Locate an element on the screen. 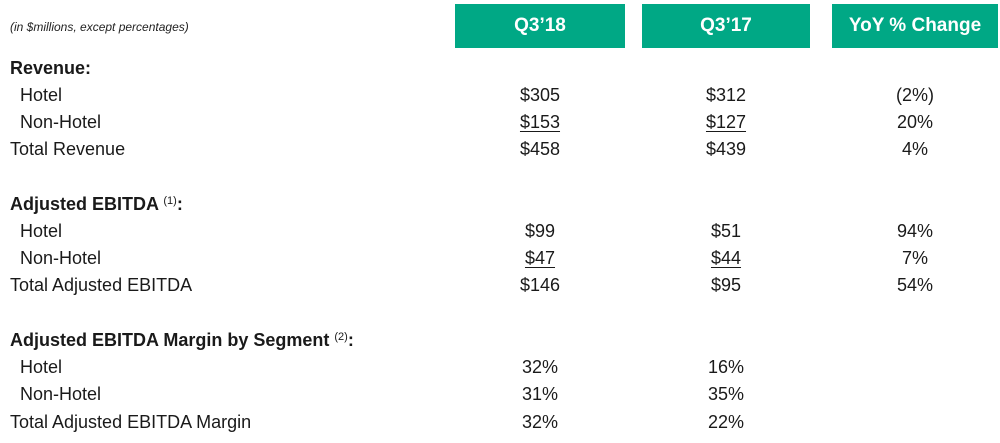 The width and height of the screenshot is (1000, 443). q317-value: 22% is located at coordinates (726, 422).